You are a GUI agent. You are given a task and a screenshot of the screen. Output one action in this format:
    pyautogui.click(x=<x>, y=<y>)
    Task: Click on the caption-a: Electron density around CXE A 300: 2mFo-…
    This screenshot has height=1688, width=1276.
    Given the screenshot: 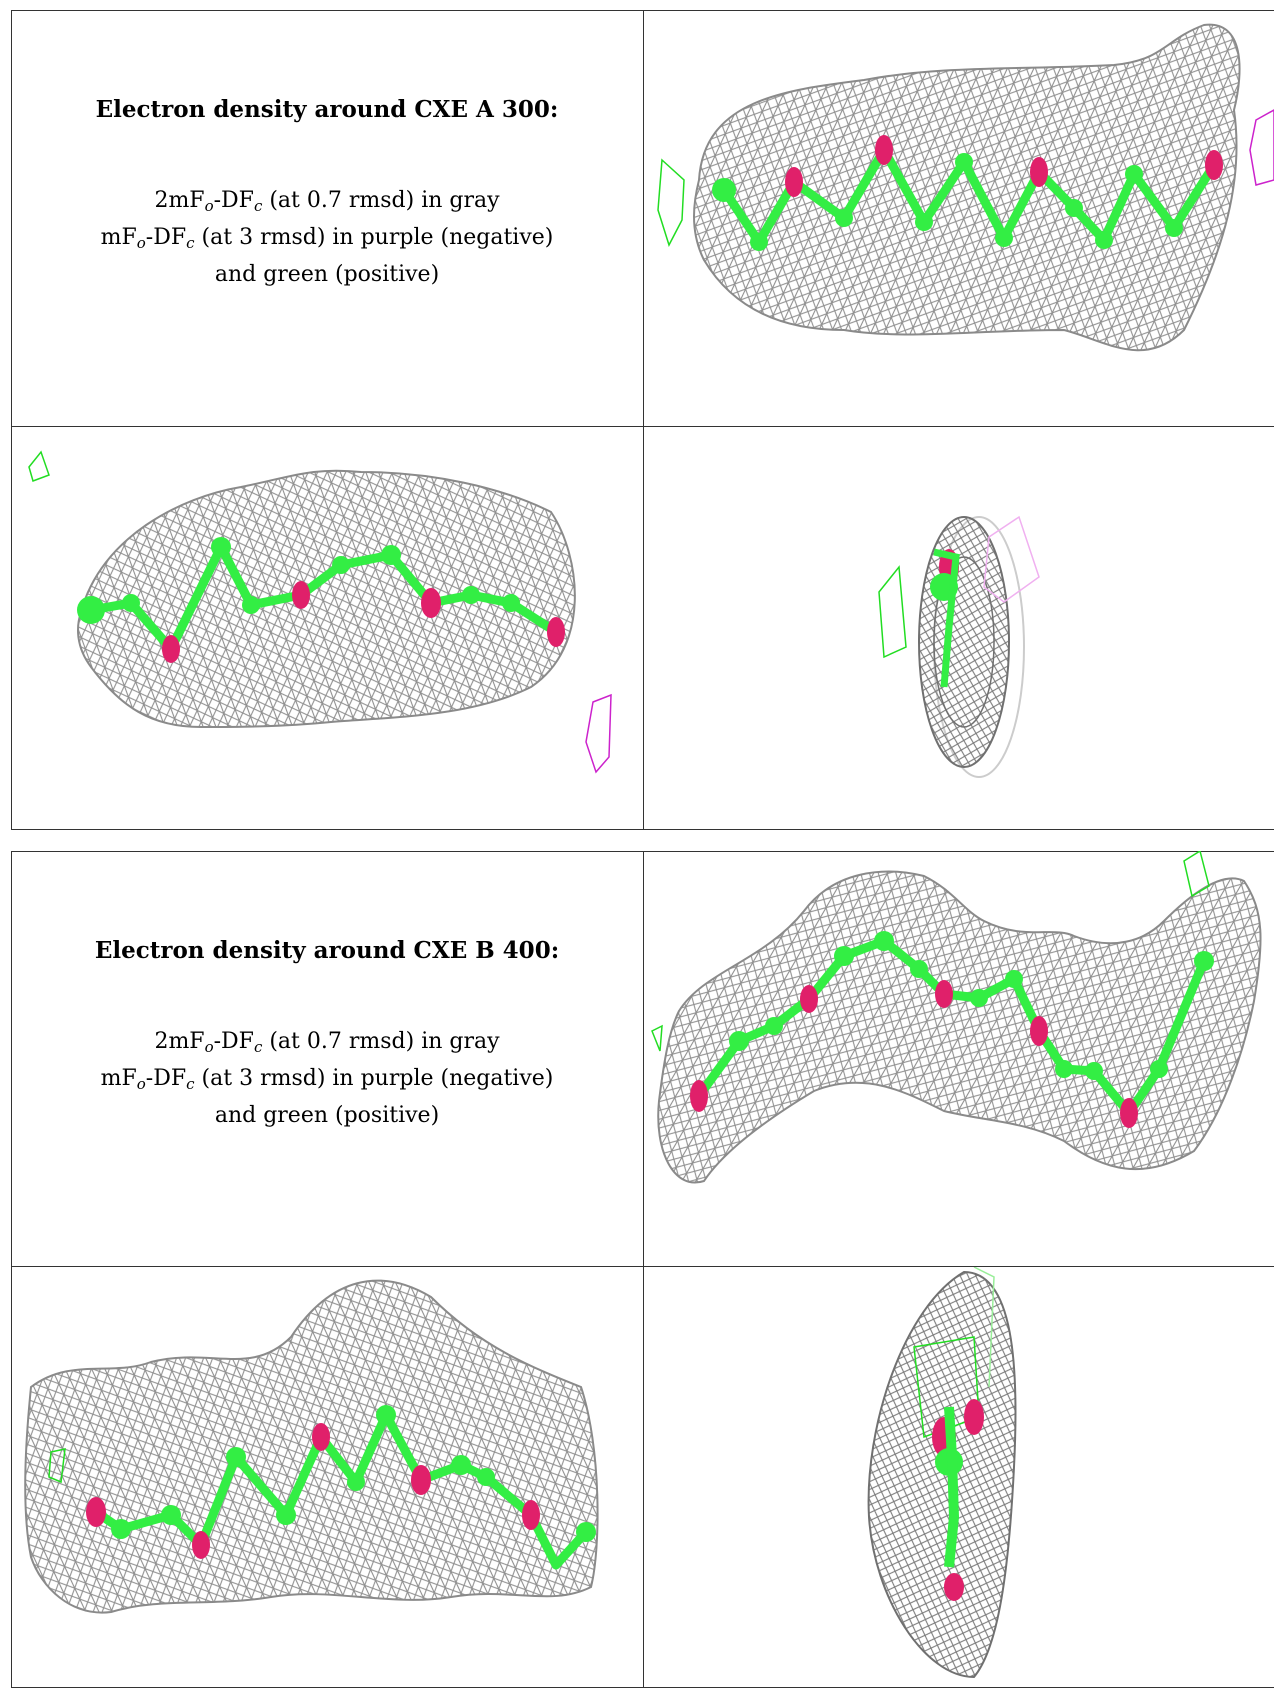 What is the action you would take?
    pyautogui.click(x=327, y=193)
    